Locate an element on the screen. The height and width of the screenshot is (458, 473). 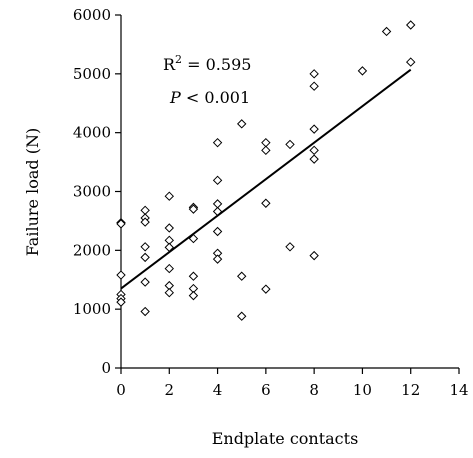
y-tick-label: 5000 is located at coordinates (92, 74).